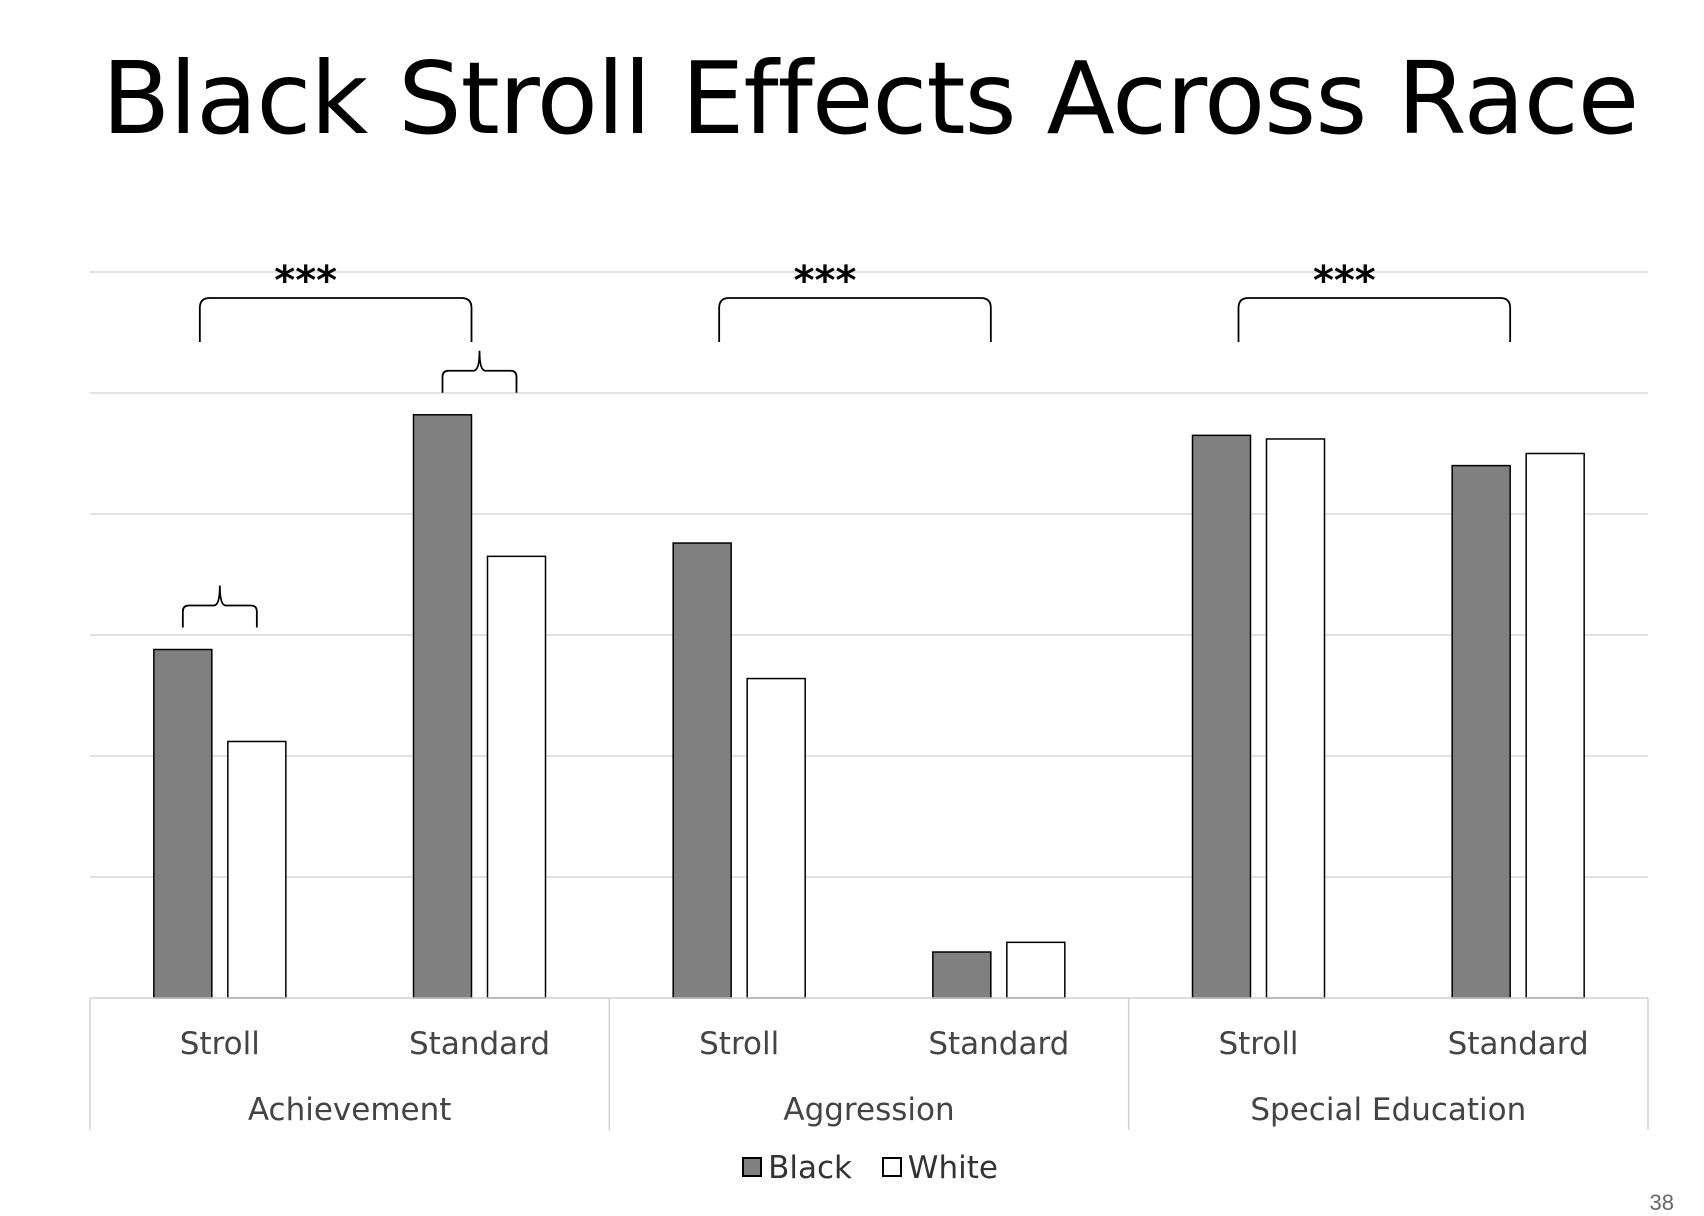  Describe the element at coordinates (350, 1110) in the screenshot. I see `group-label: Achievement` at that location.